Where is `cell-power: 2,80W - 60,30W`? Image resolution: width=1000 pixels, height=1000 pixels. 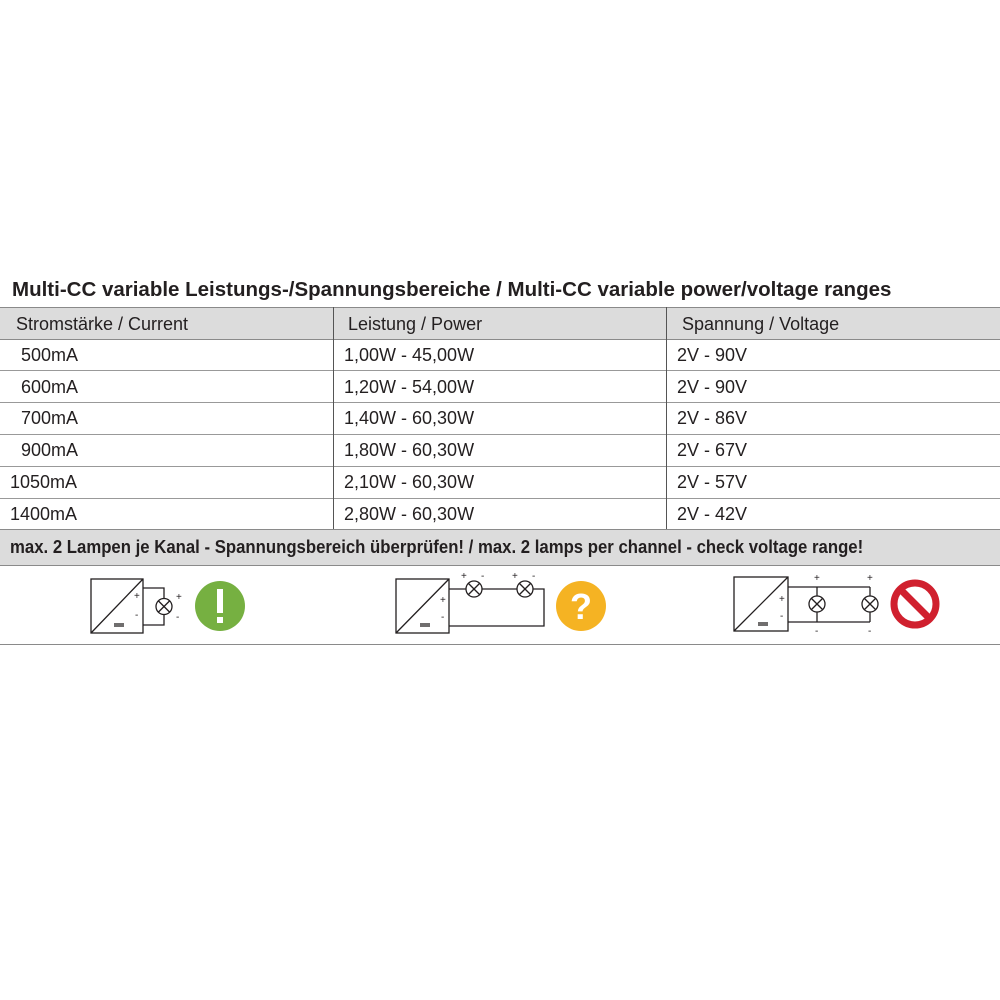 cell-power: 2,80W - 60,30W is located at coordinates (409, 513).